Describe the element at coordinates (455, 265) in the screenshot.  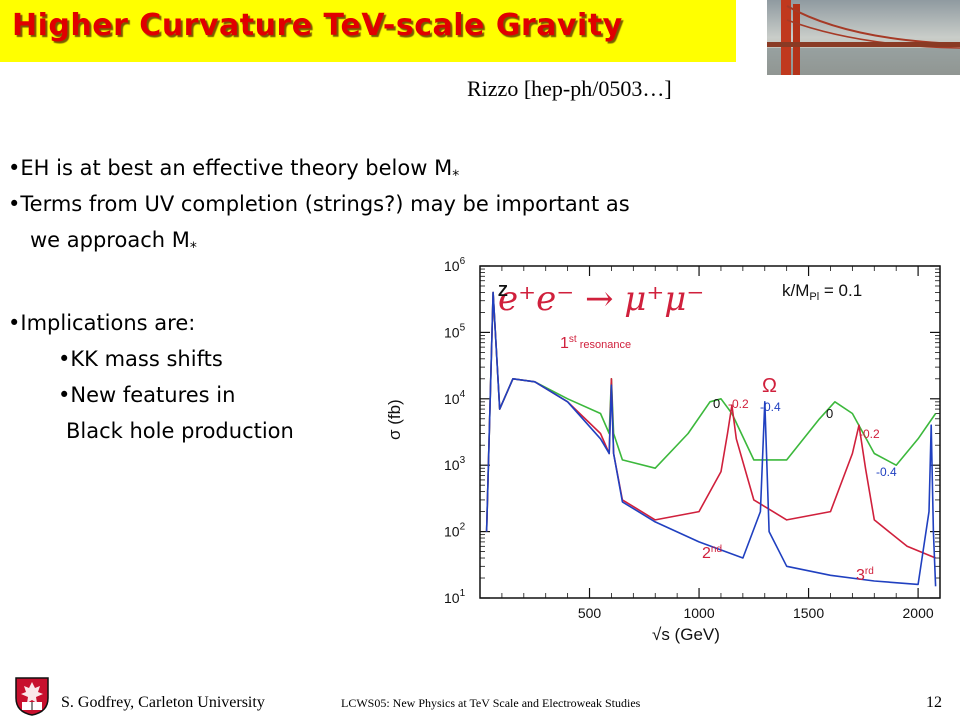
I see `y-tick-label: 10⁶` at that location.